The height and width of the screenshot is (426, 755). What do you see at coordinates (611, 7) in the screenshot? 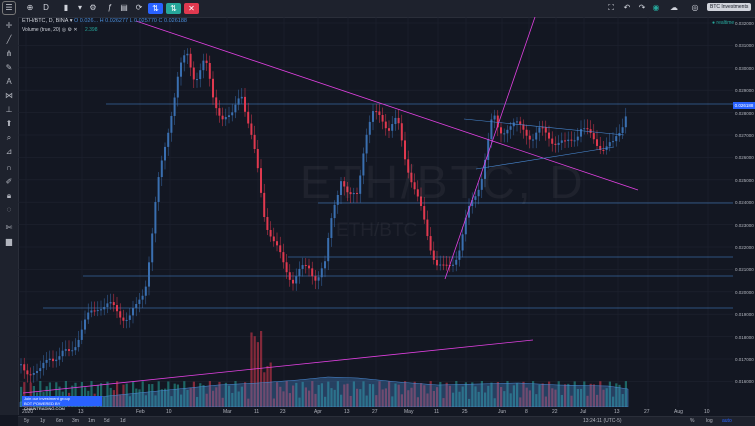
I see `fullscreen-icon: ⛶` at bounding box center [611, 7].